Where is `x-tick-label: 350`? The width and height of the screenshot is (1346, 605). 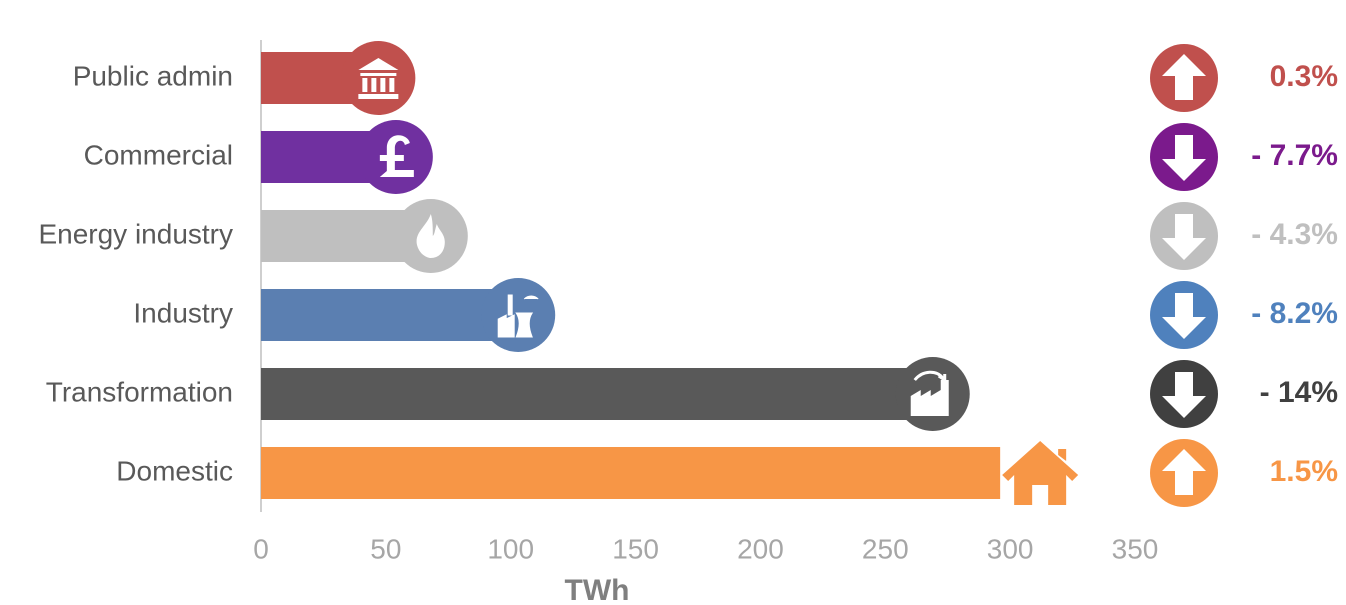
x-tick-label: 350 is located at coordinates (1135, 548).